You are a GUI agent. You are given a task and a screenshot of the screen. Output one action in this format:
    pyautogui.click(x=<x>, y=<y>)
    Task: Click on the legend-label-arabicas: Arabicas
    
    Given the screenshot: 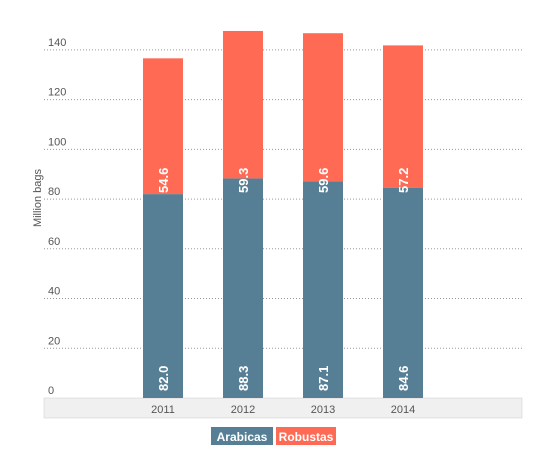 What is the action you would take?
    pyautogui.click(x=242, y=437)
    